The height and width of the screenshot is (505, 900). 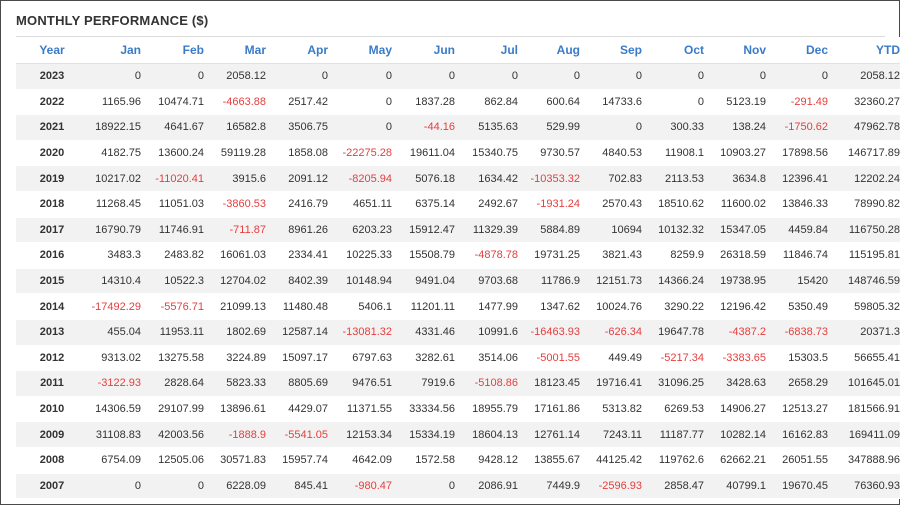 I want to click on month-value-cell: -4663.88, so click(x=239, y=102).